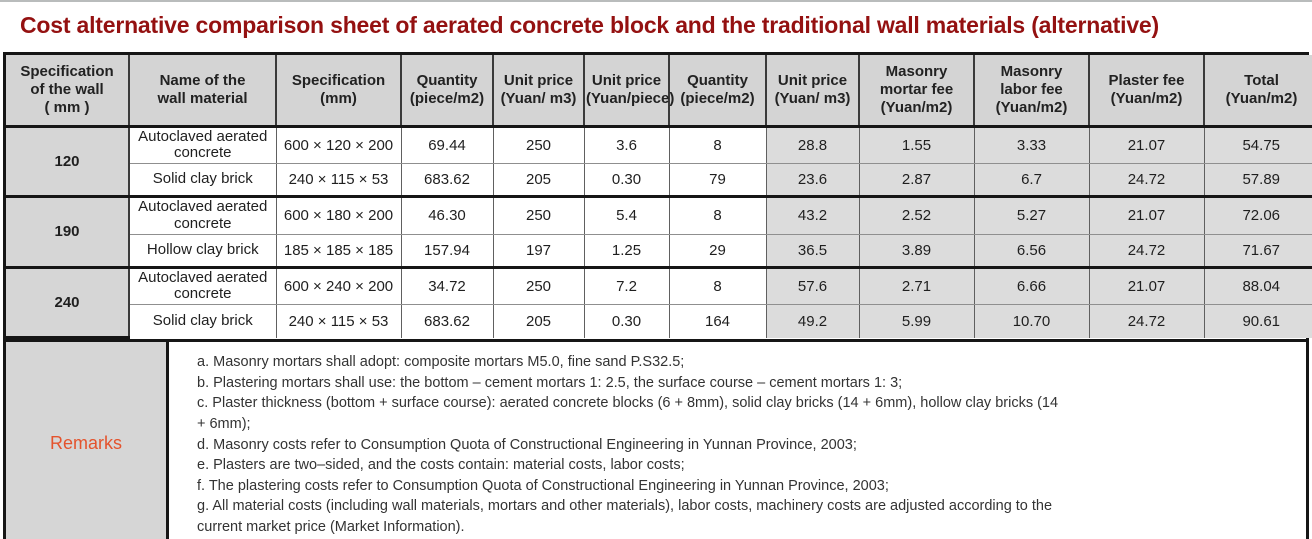 Image resolution: width=1312 pixels, height=539 pixels. Describe the element at coordinates (1032, 321) in the screenshot. I see `masonry-labor-fee-cell: 10.70` at that location.